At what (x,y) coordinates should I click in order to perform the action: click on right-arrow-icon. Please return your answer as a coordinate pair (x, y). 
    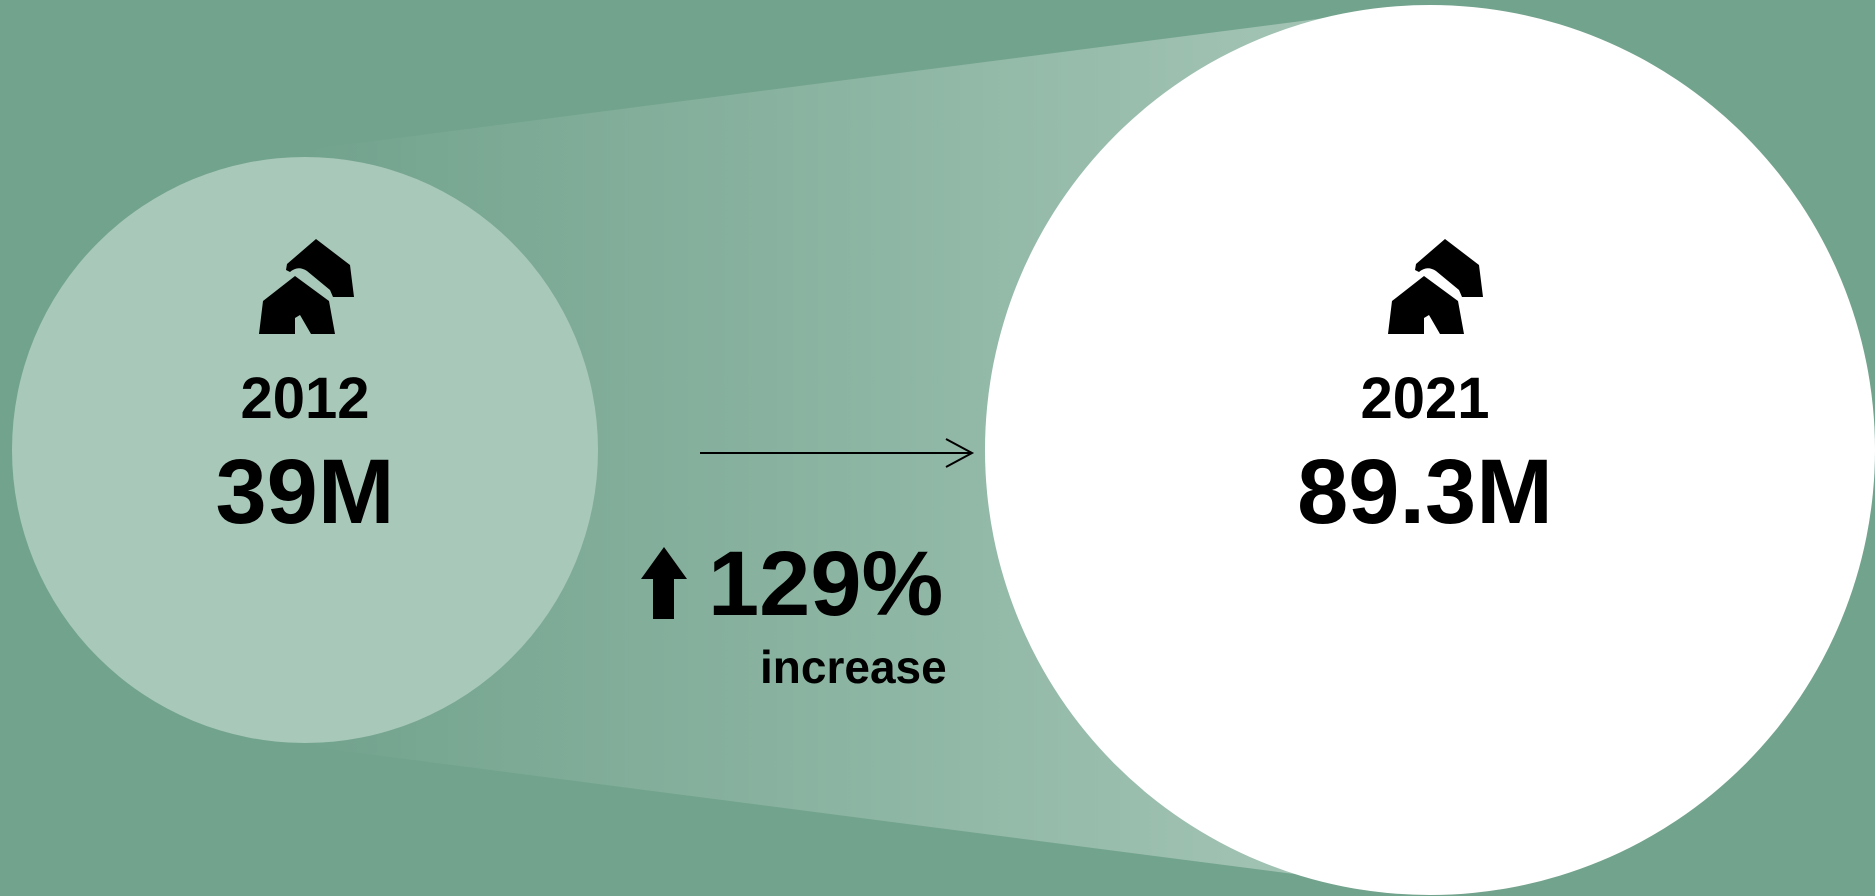
    Looking at the image, I should click on (837, 453).